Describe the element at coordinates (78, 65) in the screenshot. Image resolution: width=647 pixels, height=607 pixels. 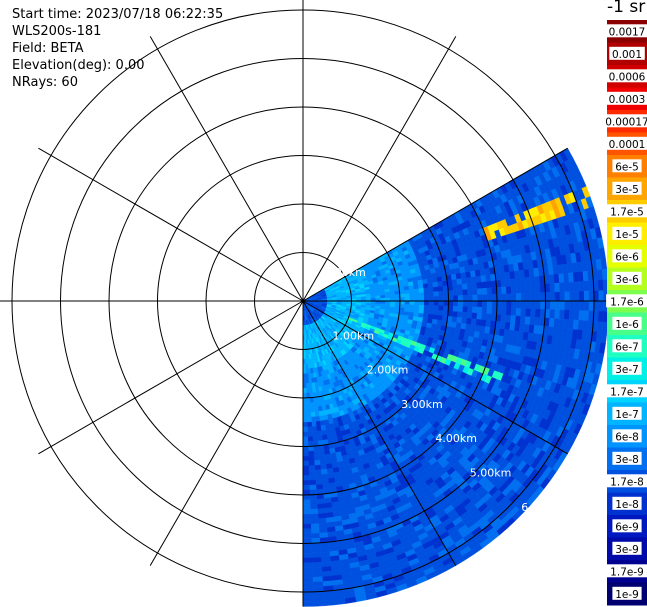
I see `elevation-label: Elevation(deg): 0.00` at that location.